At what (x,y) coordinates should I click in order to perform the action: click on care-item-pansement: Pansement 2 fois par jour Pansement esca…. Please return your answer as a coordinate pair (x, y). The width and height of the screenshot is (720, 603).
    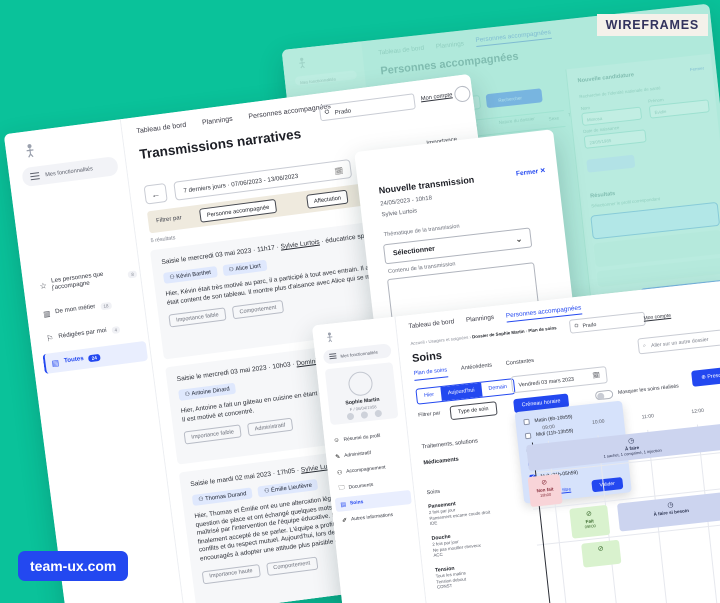
    Looking at the image, I should click on (477, 510).